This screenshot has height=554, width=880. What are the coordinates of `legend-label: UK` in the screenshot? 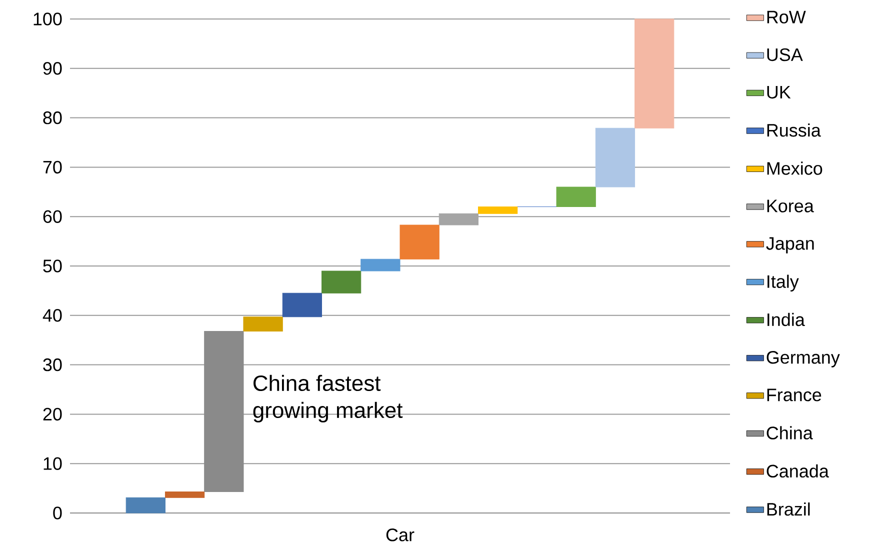 It's located at (779, 92).